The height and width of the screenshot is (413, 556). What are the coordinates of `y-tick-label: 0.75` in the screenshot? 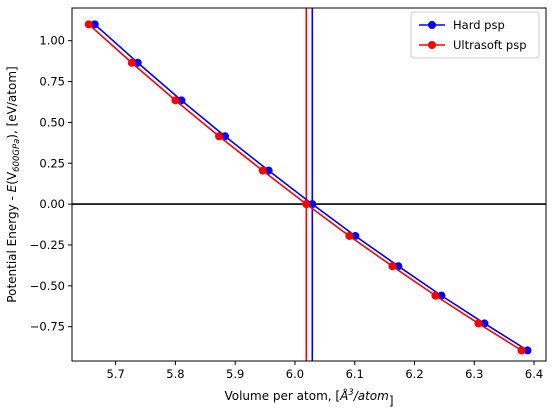 It's located at (52, 82).